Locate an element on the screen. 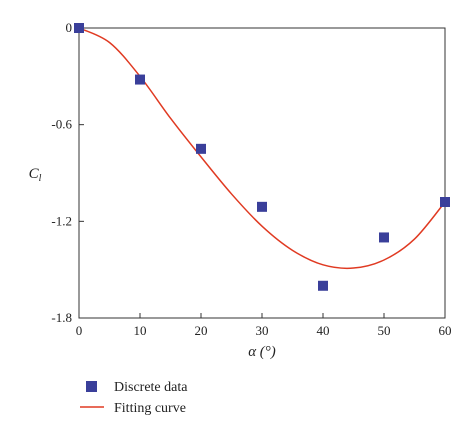 This screenshot has height=437, width=474. x-tick-label: 30 is located at coordinates (262, 330).